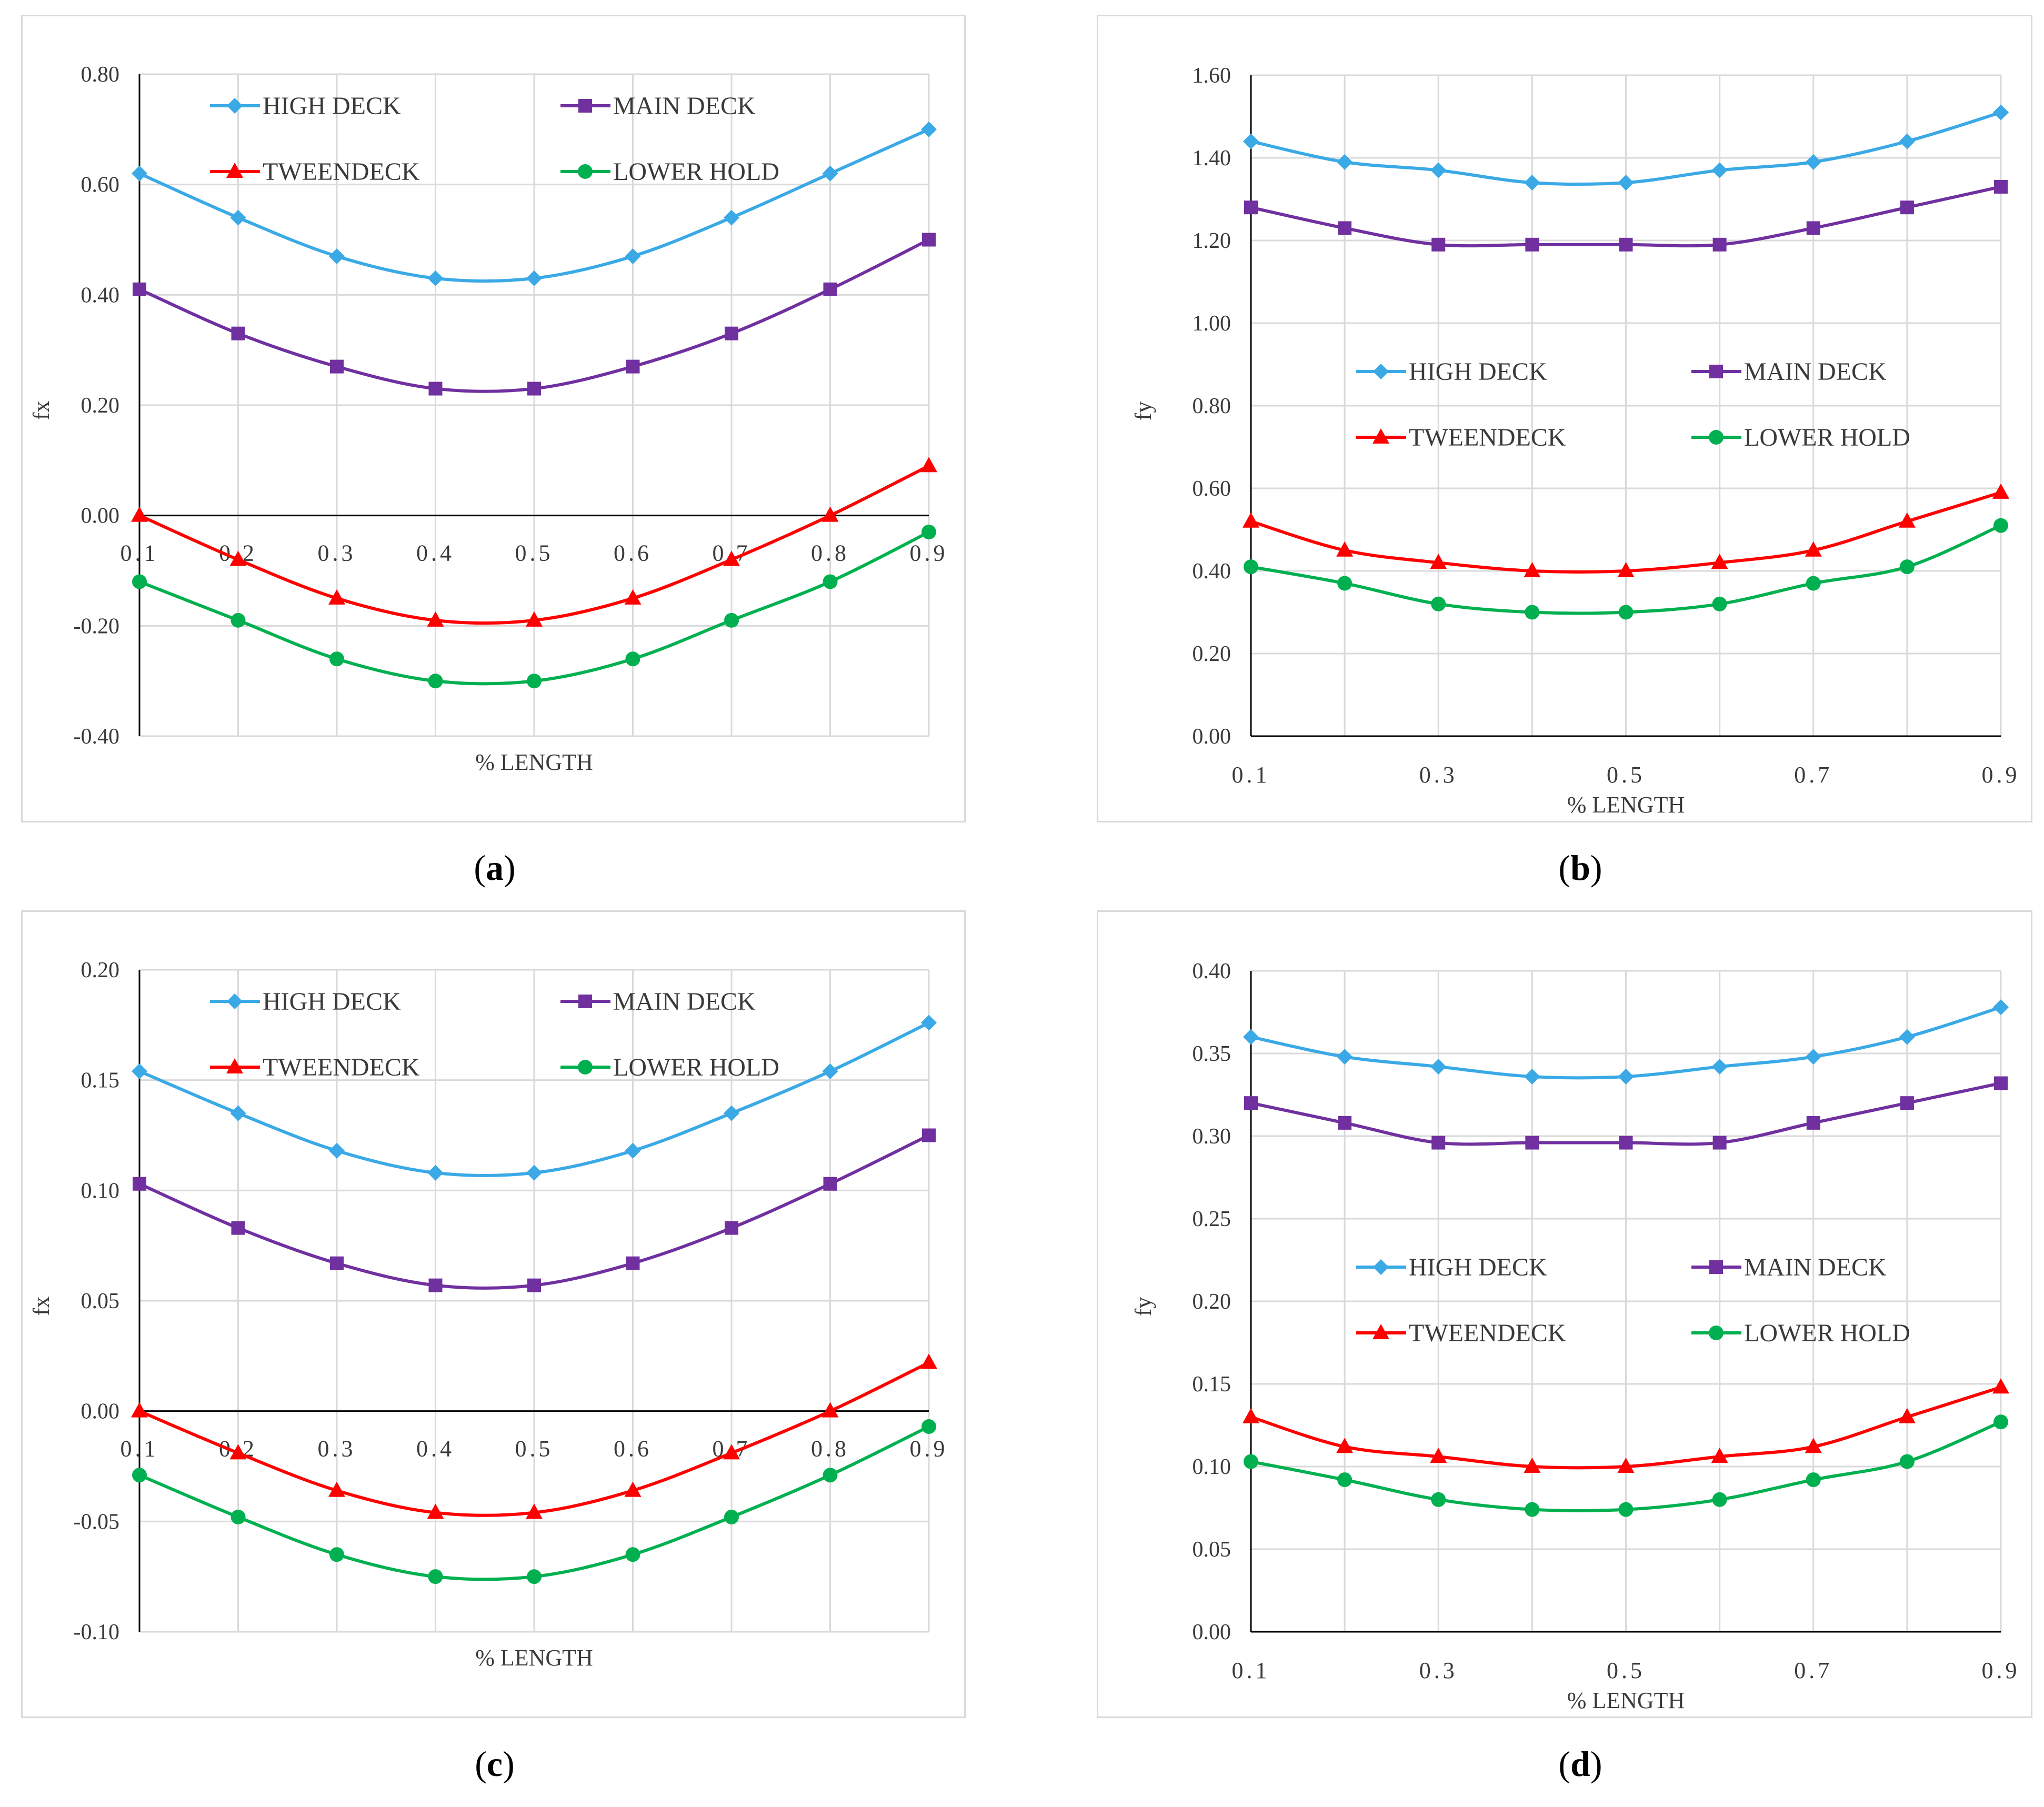 The image size is (2044, 1807). I want to click on x-tick-label: 0.7, so click(1813, 1670).